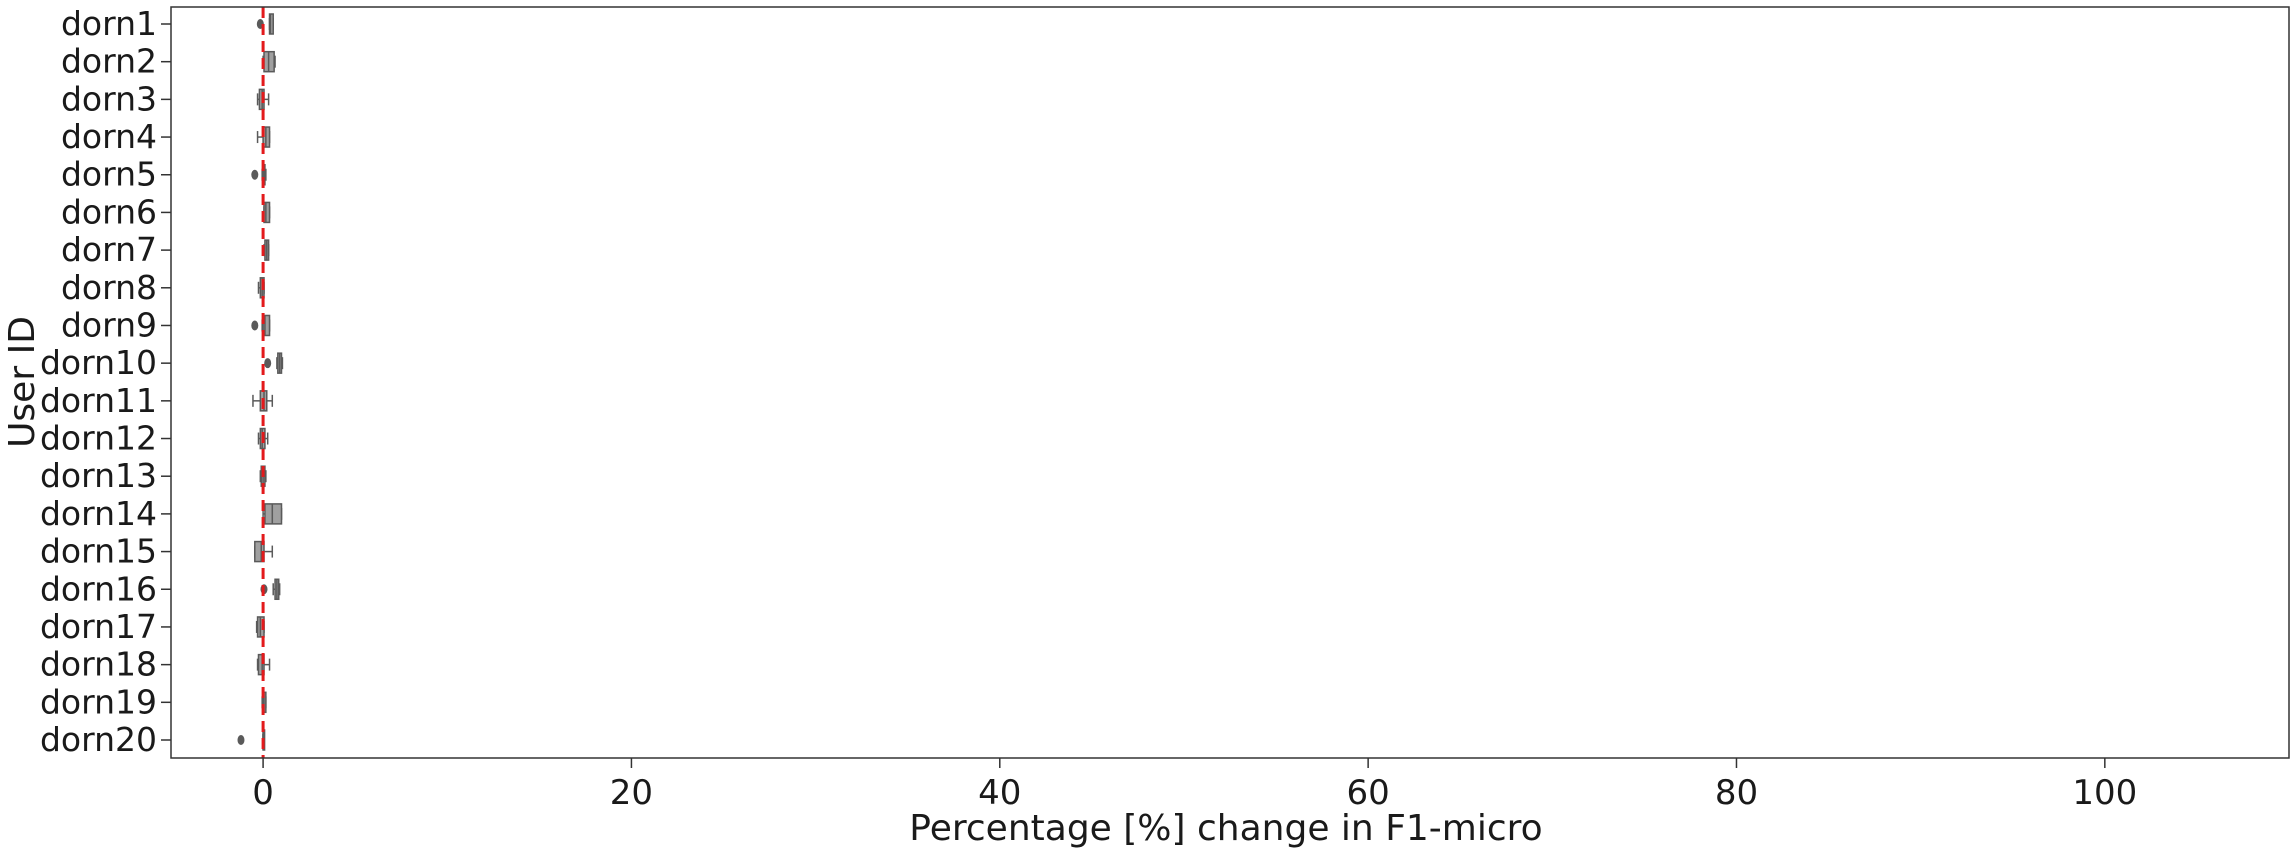 The height and width of the screenshot is (856, 2296). I want to click on y-tick-label: dorn1, so click(109, 23).